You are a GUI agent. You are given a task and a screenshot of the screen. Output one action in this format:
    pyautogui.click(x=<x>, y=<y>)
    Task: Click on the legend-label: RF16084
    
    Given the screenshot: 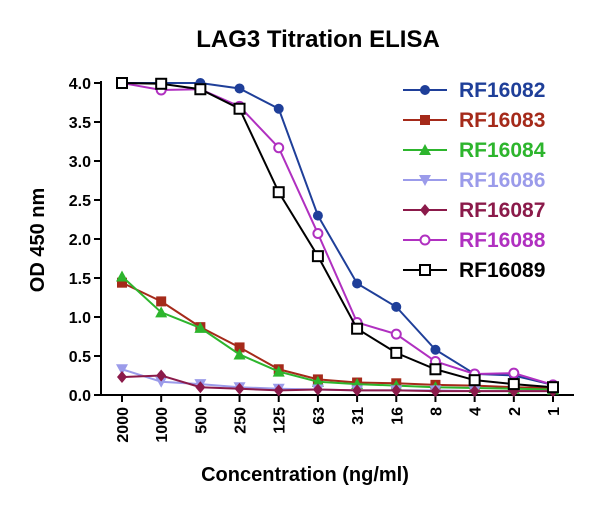 What is the action you would take?
    pyautogui.click(x=502, y=150)
    